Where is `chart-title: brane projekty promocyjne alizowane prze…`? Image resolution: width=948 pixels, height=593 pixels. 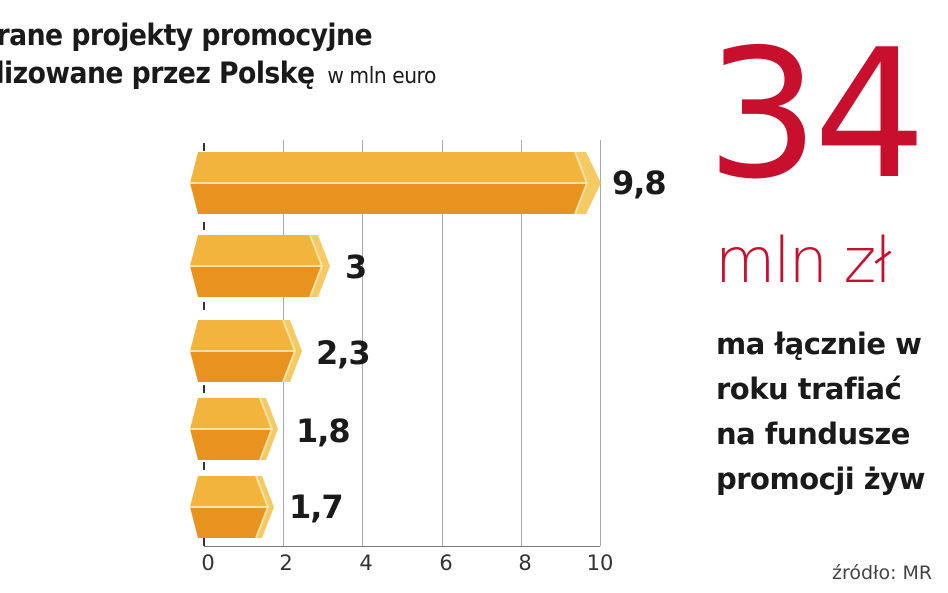 chart-title: brane projekty promocyjne alizowane prze… is located at coordinates (218, 56).